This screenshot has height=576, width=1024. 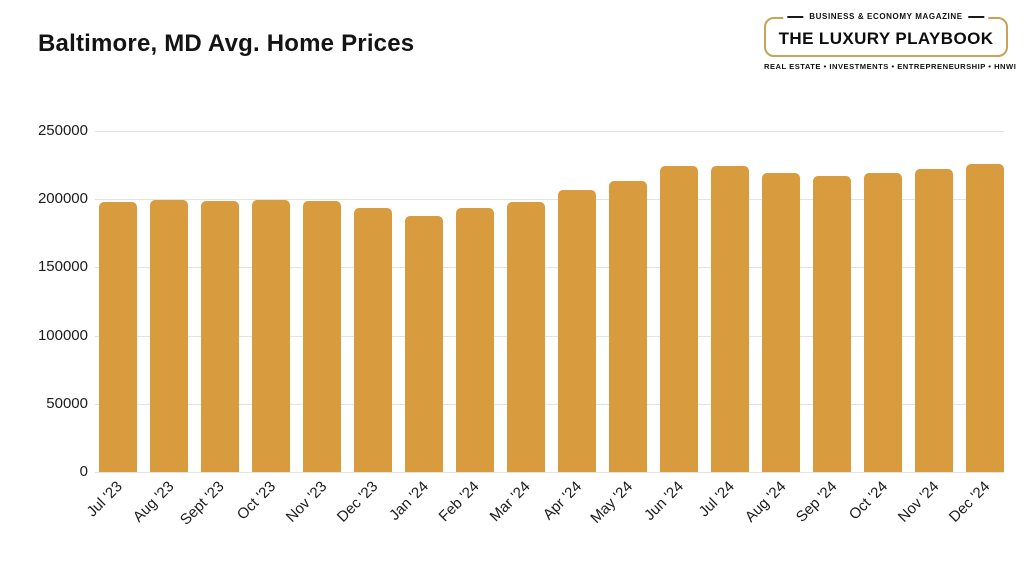 I want to click on logo-right-dash, so click(x=976, y=16).